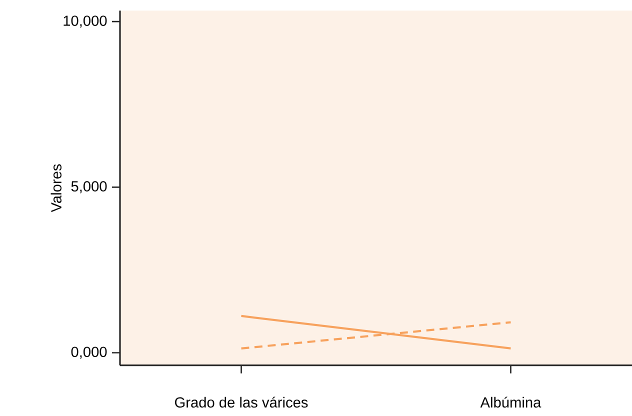 Image resolution: width=632 pixels, height=416 pixels. Describe the element at coordinates (85, 22) in the screenshot. I see `y-tick-label: 10,000` at that location.